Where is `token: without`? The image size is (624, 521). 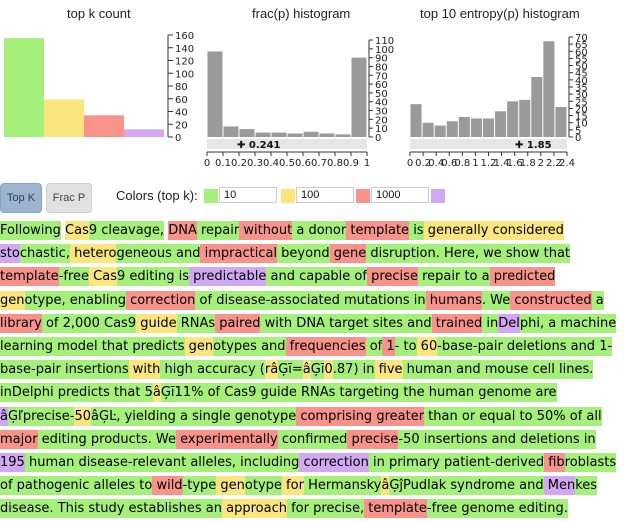 token: without is located at coordinates (266, 230).